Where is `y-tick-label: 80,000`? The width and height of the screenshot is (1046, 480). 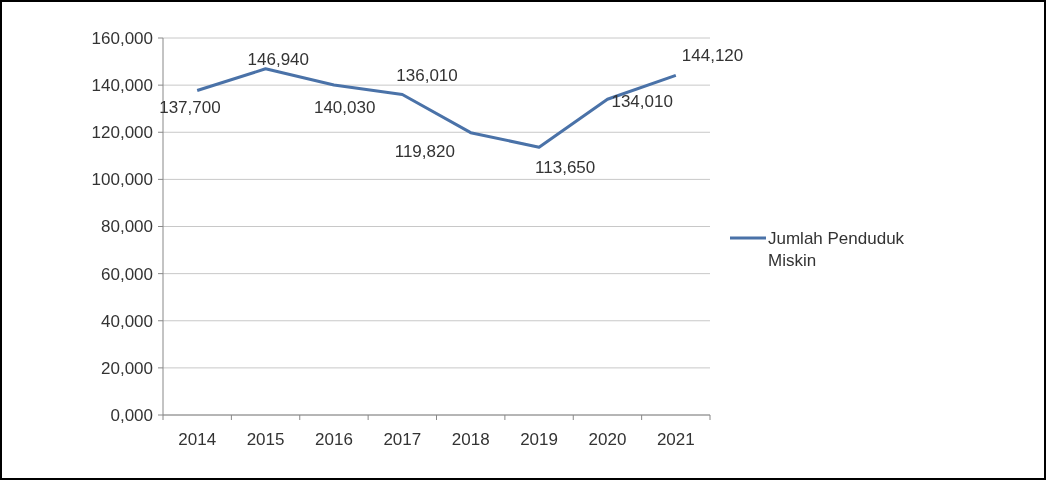
y-tick-label: 80,000 is located at coordinates (127, 227).